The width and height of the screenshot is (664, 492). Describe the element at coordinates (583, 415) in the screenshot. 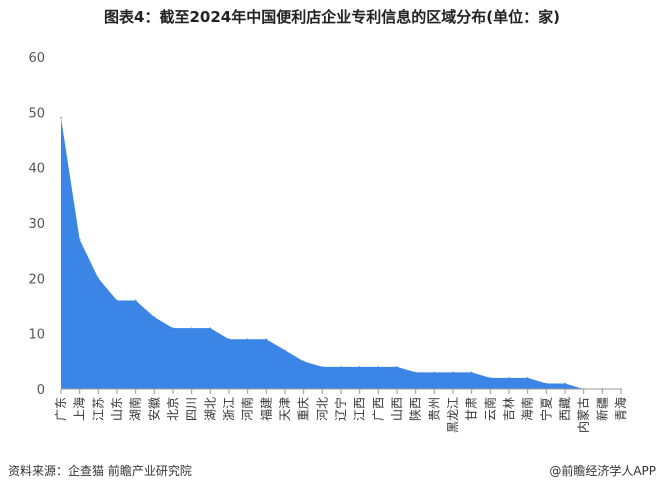

I see `x-tick-label: 内蒙古` at that location.